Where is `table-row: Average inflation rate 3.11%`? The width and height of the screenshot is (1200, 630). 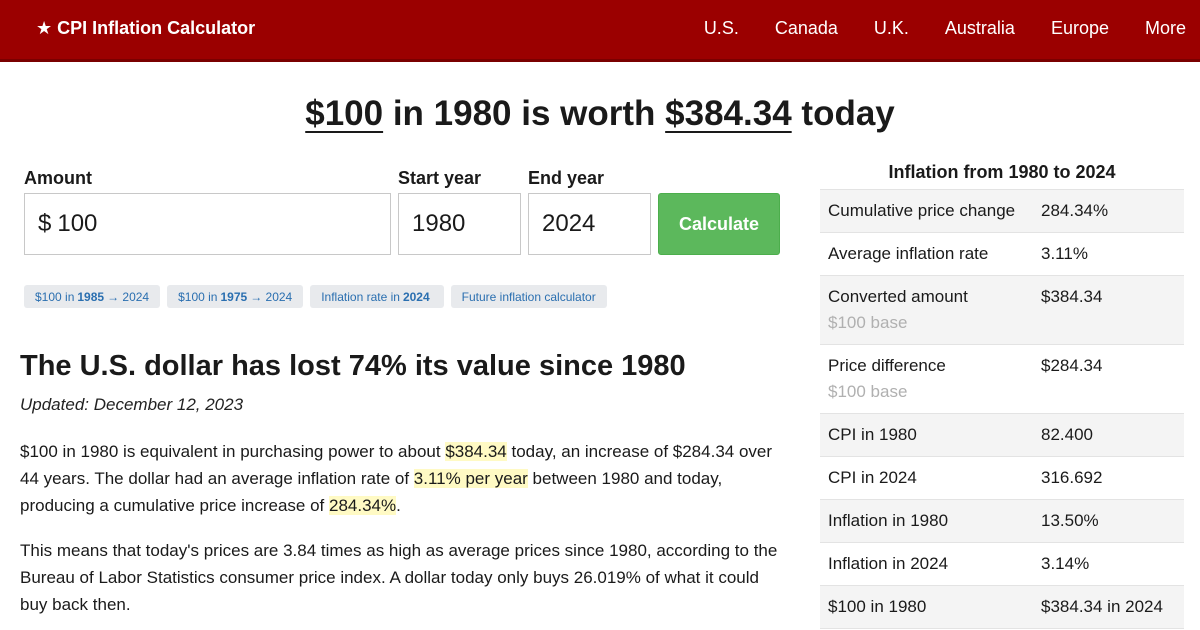 table-row: Average inflation rate 3.11% is located at coordinates (1002, 254).